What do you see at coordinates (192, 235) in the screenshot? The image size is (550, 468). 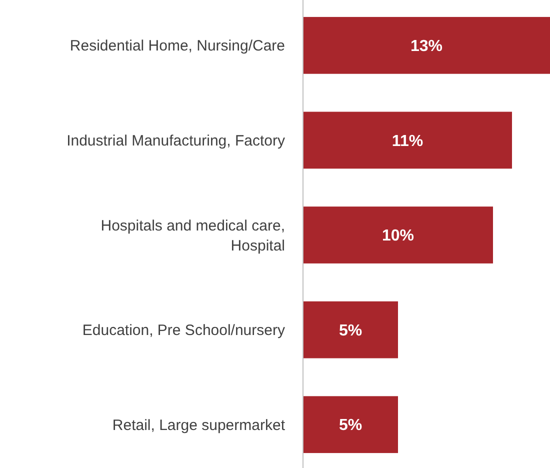 I see `y-tick-label: Hospitals and medical care, Hospital` at bounding box center [192, 235].